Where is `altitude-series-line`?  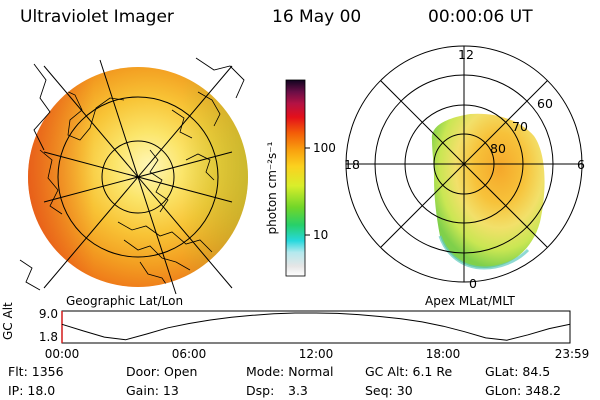
altitude-series-line is located at coordinates (316, 326).